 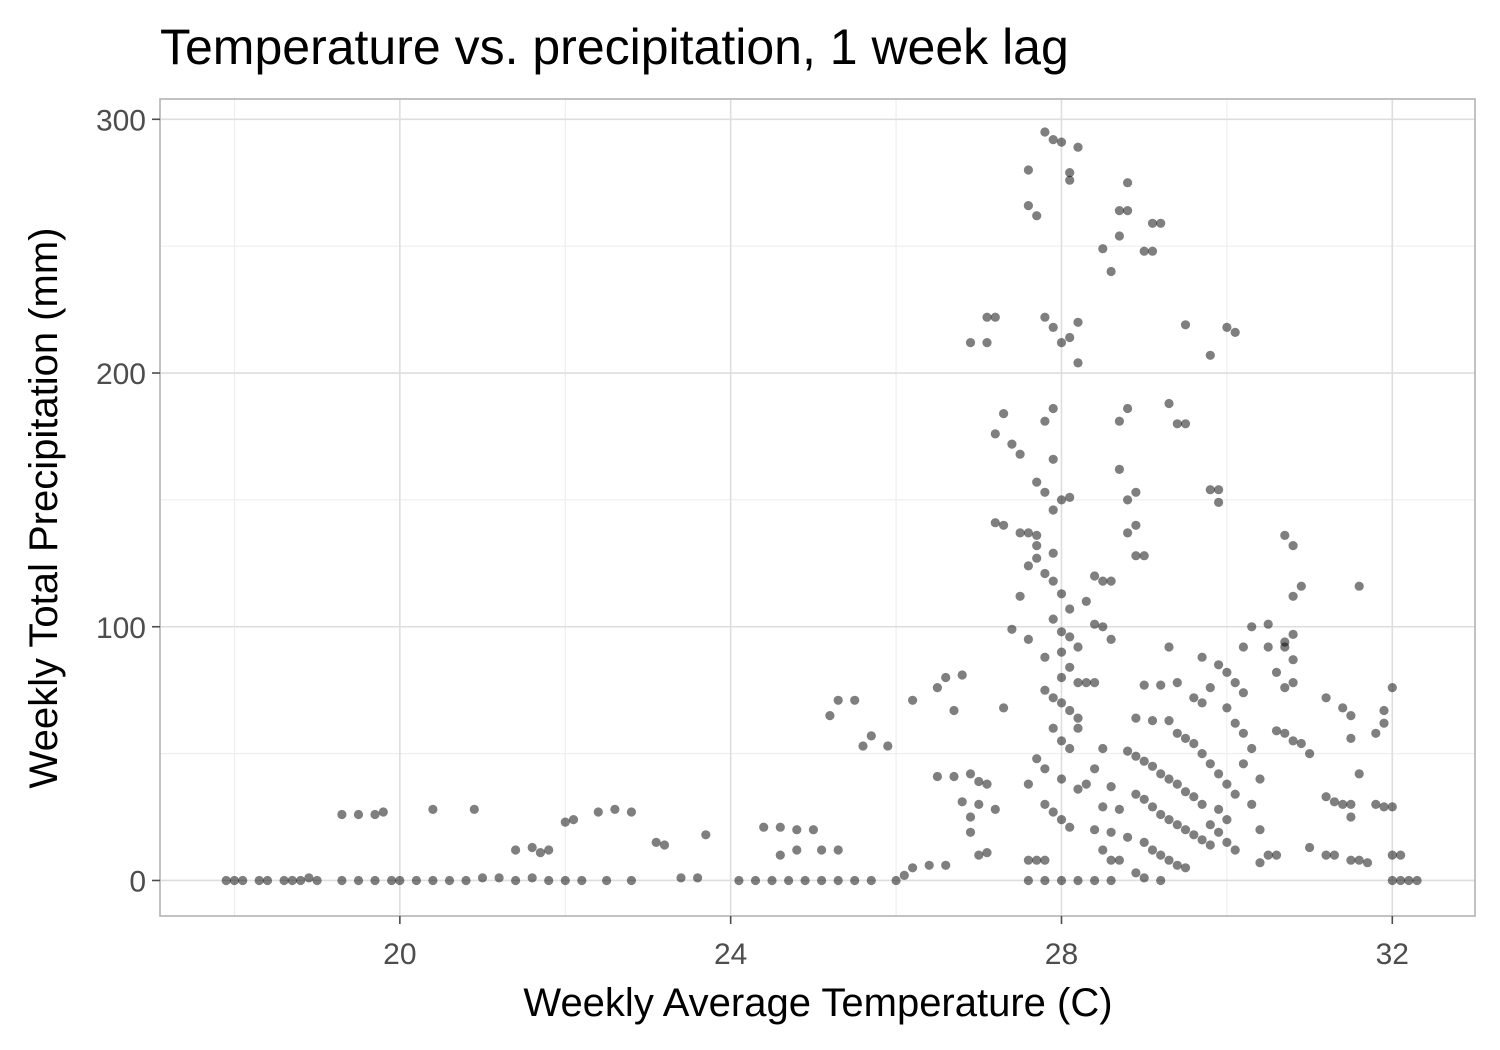 I want to click on x-tick-label: 28, so click(x=1061, y=954).